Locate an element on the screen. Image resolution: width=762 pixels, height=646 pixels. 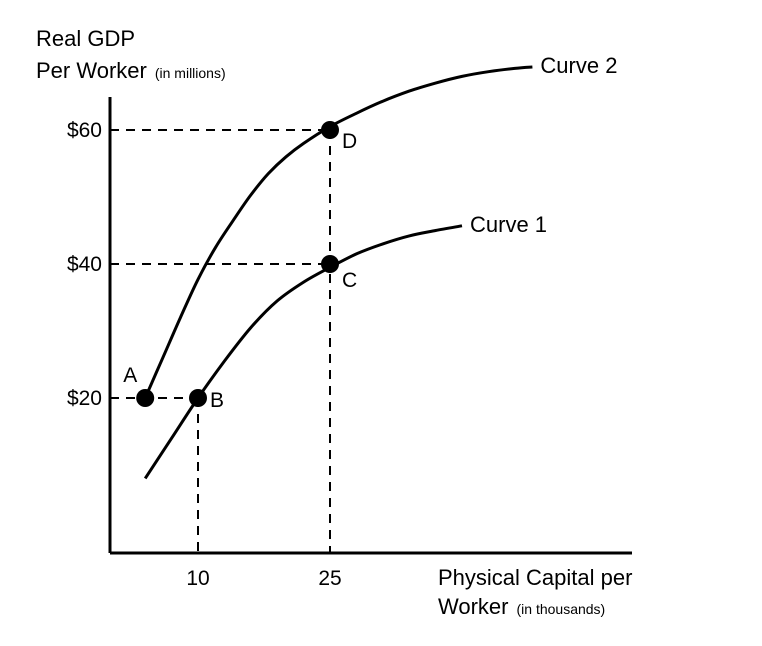
point-A is located at coordinates (145, 398).